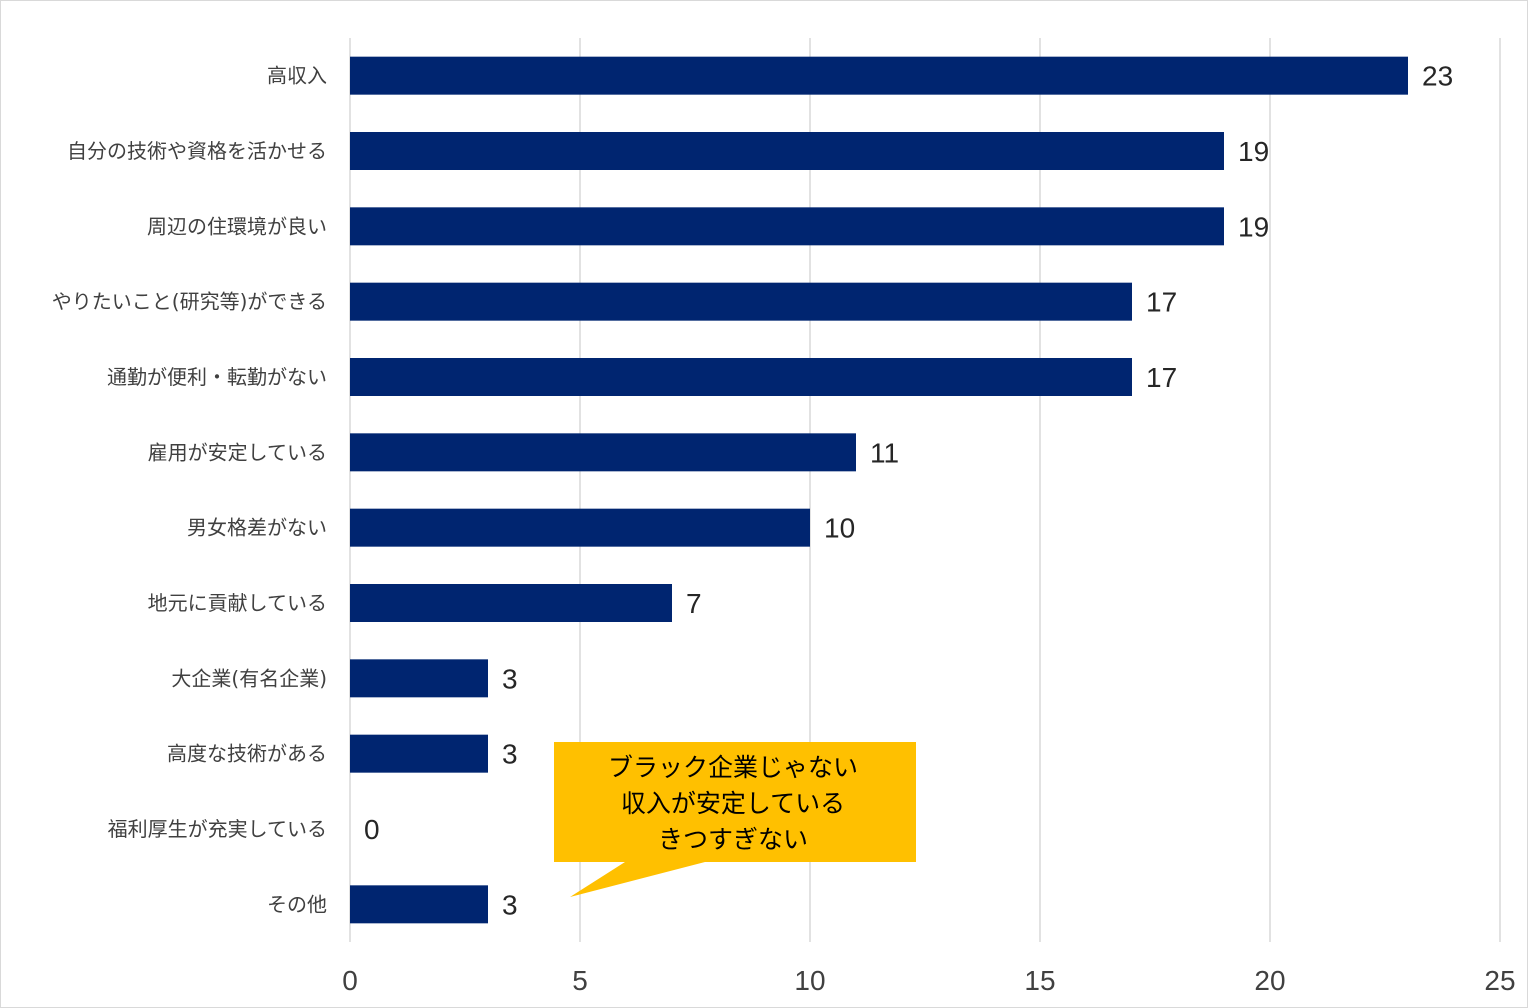 The height and width of the screenshot is (1008, 1528). I want to click on category-label: 周辺の住環境が良い, so click(237, 226).